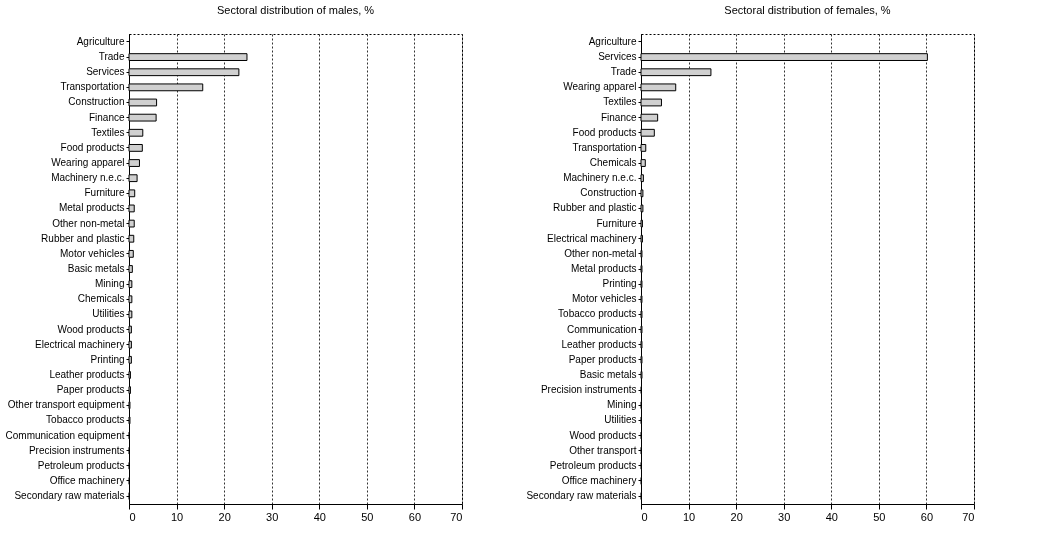  I want to click on y-tick-label: Other transport, so click(603, 450).